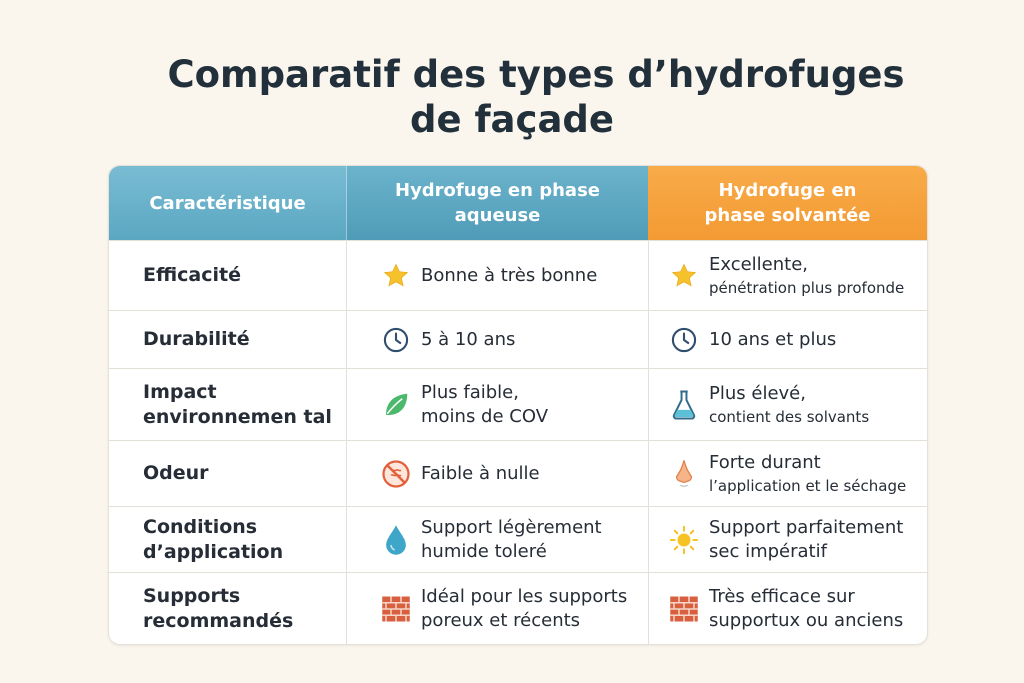 This screenshot has width=1024, height=683. Describe the element at coordinates (196, 339) in the screenshot. I see `row-label-text: Durabilité` at that location.